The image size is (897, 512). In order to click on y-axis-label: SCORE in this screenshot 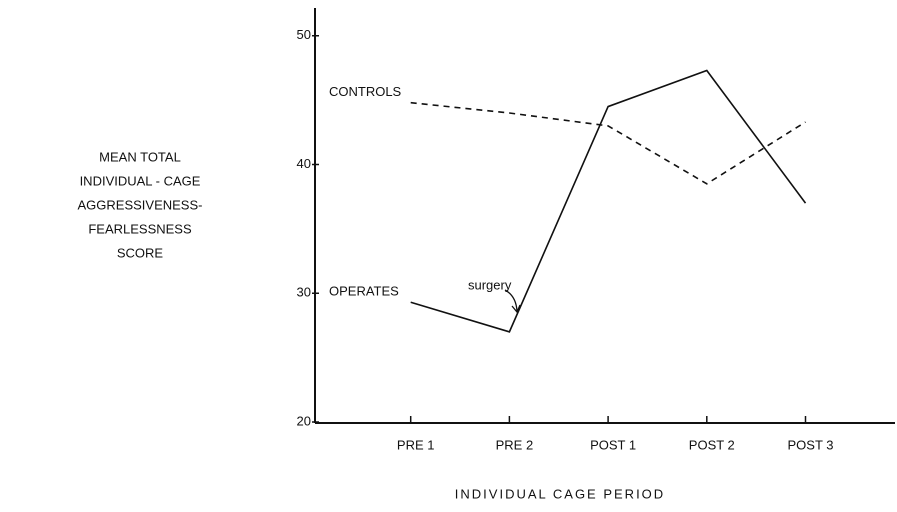, I will do `click(140, 252)`.